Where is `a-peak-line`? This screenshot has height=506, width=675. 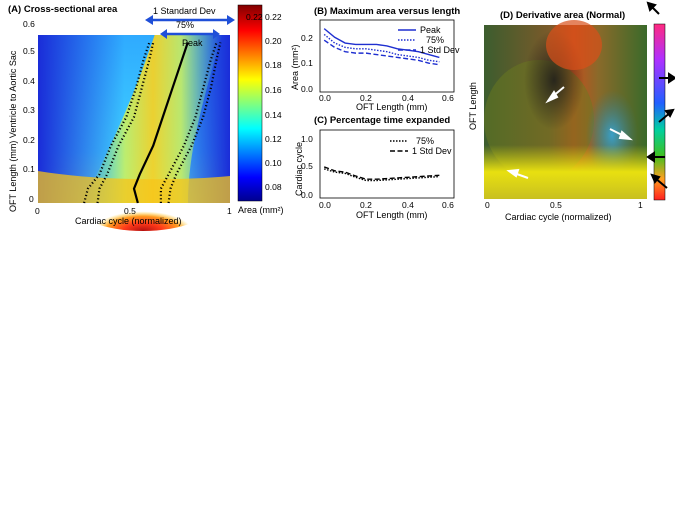
a-peak-line is located at coordinates (160, 123).